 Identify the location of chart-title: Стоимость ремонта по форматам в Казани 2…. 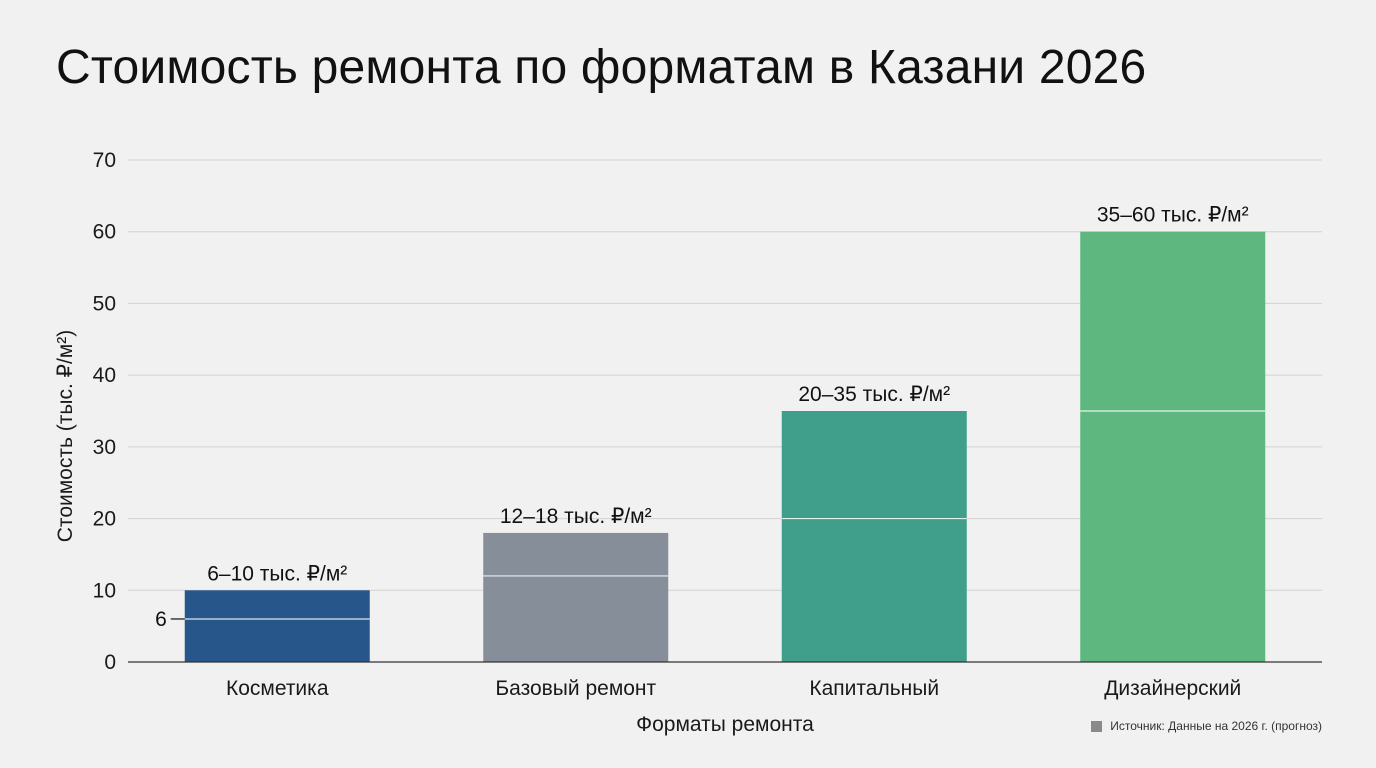
(601, 67).